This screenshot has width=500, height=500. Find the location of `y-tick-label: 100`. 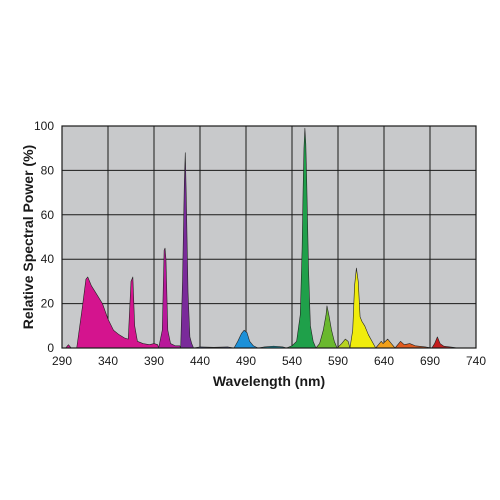

y-tick-label: 100 is located at coordinates (44, 126).